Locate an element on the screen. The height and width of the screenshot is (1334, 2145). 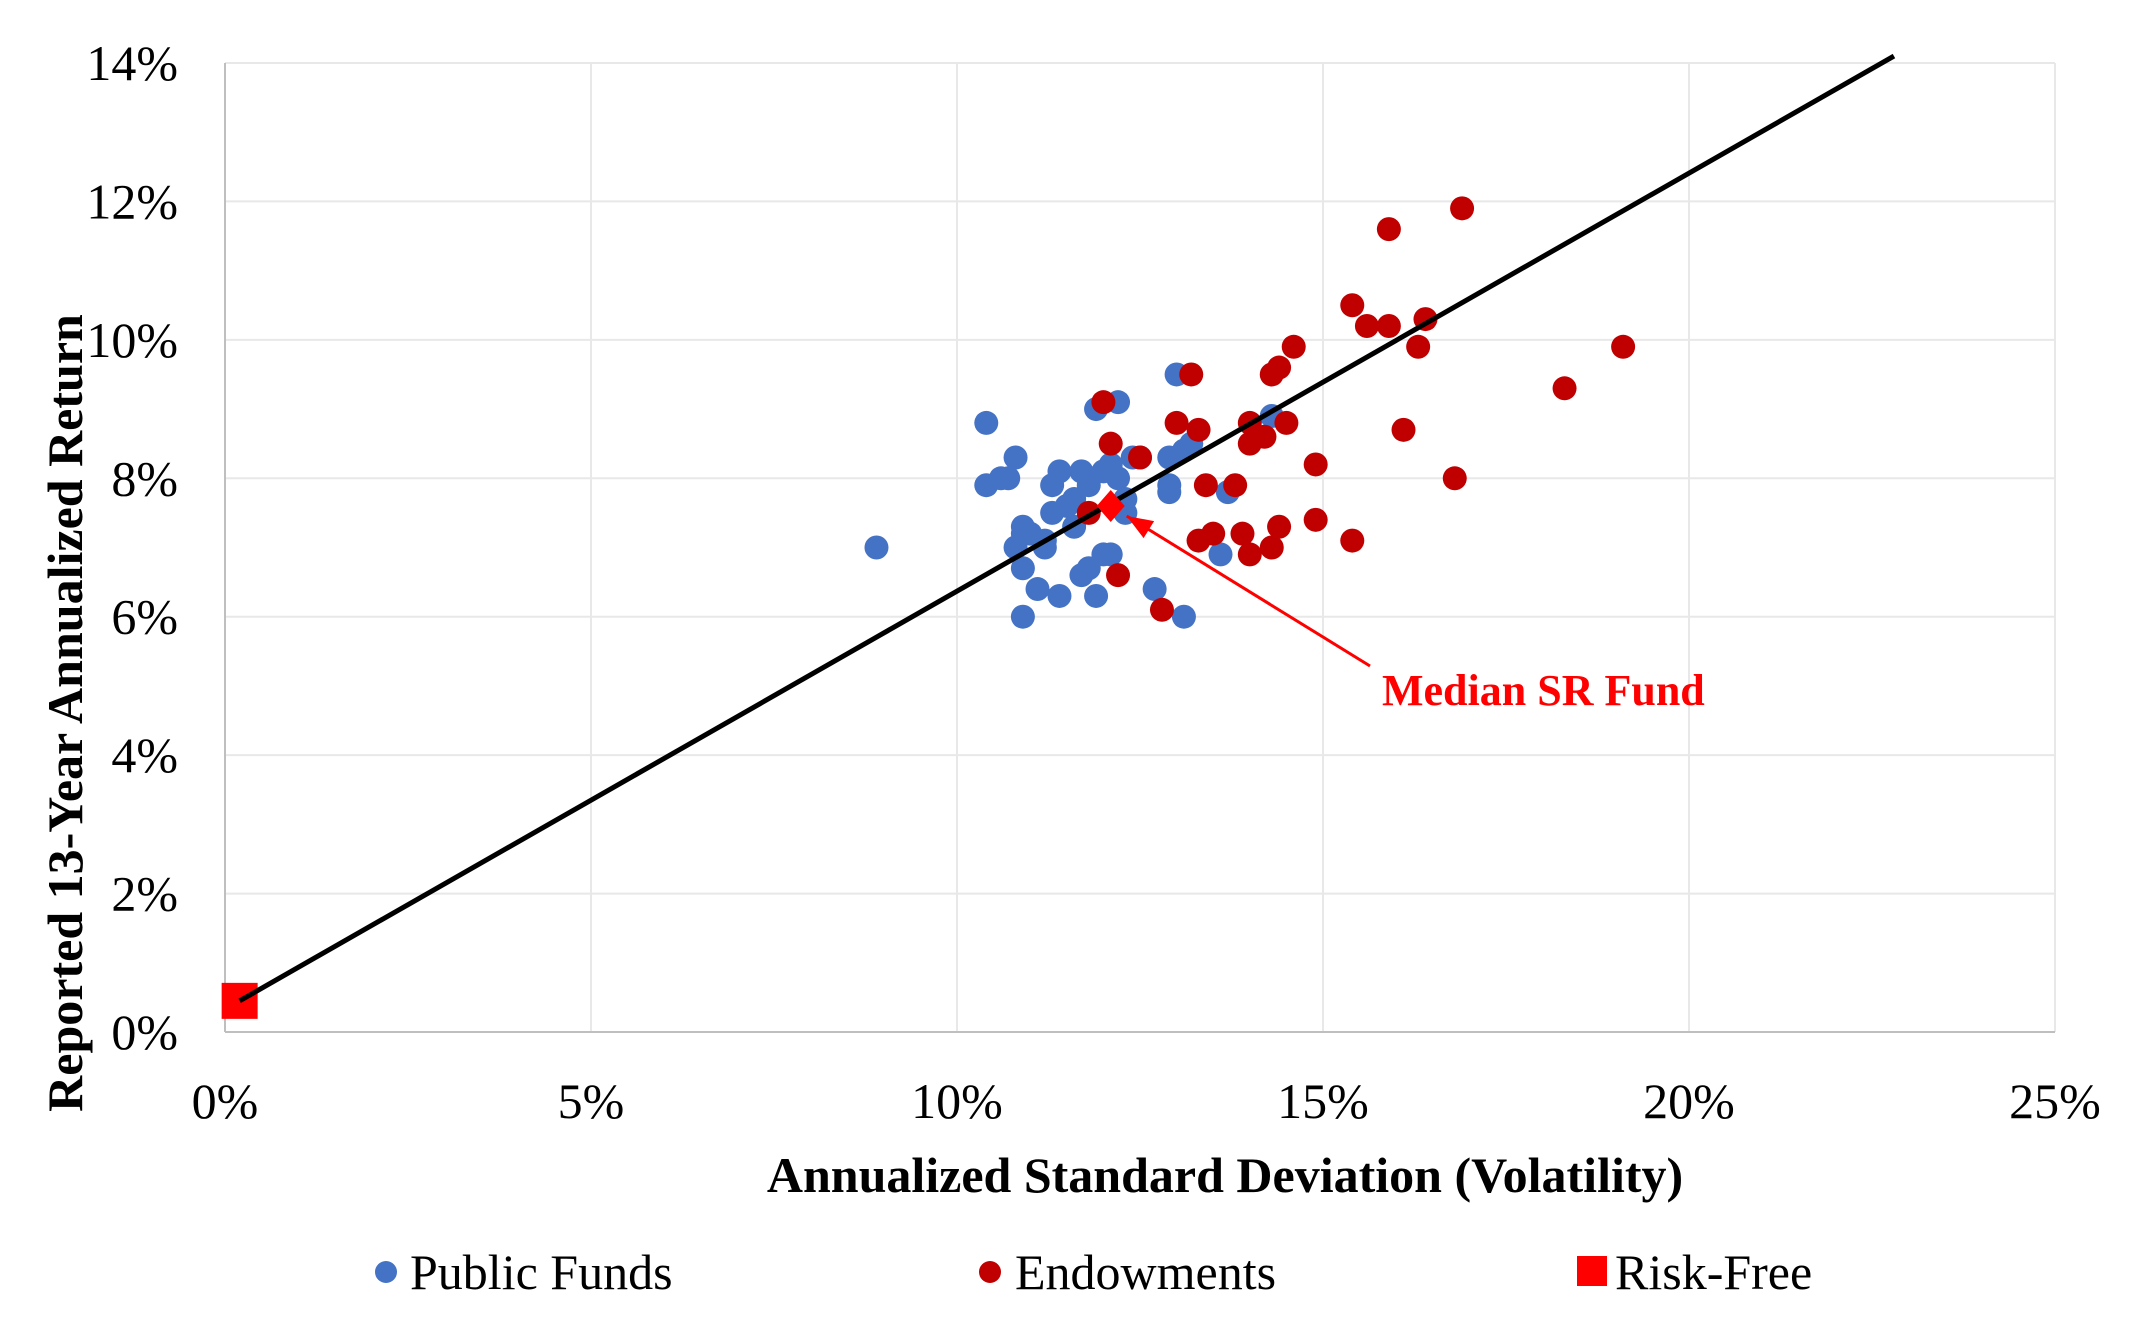
legend-endowments-marker is located at coordinates (990, 1272).